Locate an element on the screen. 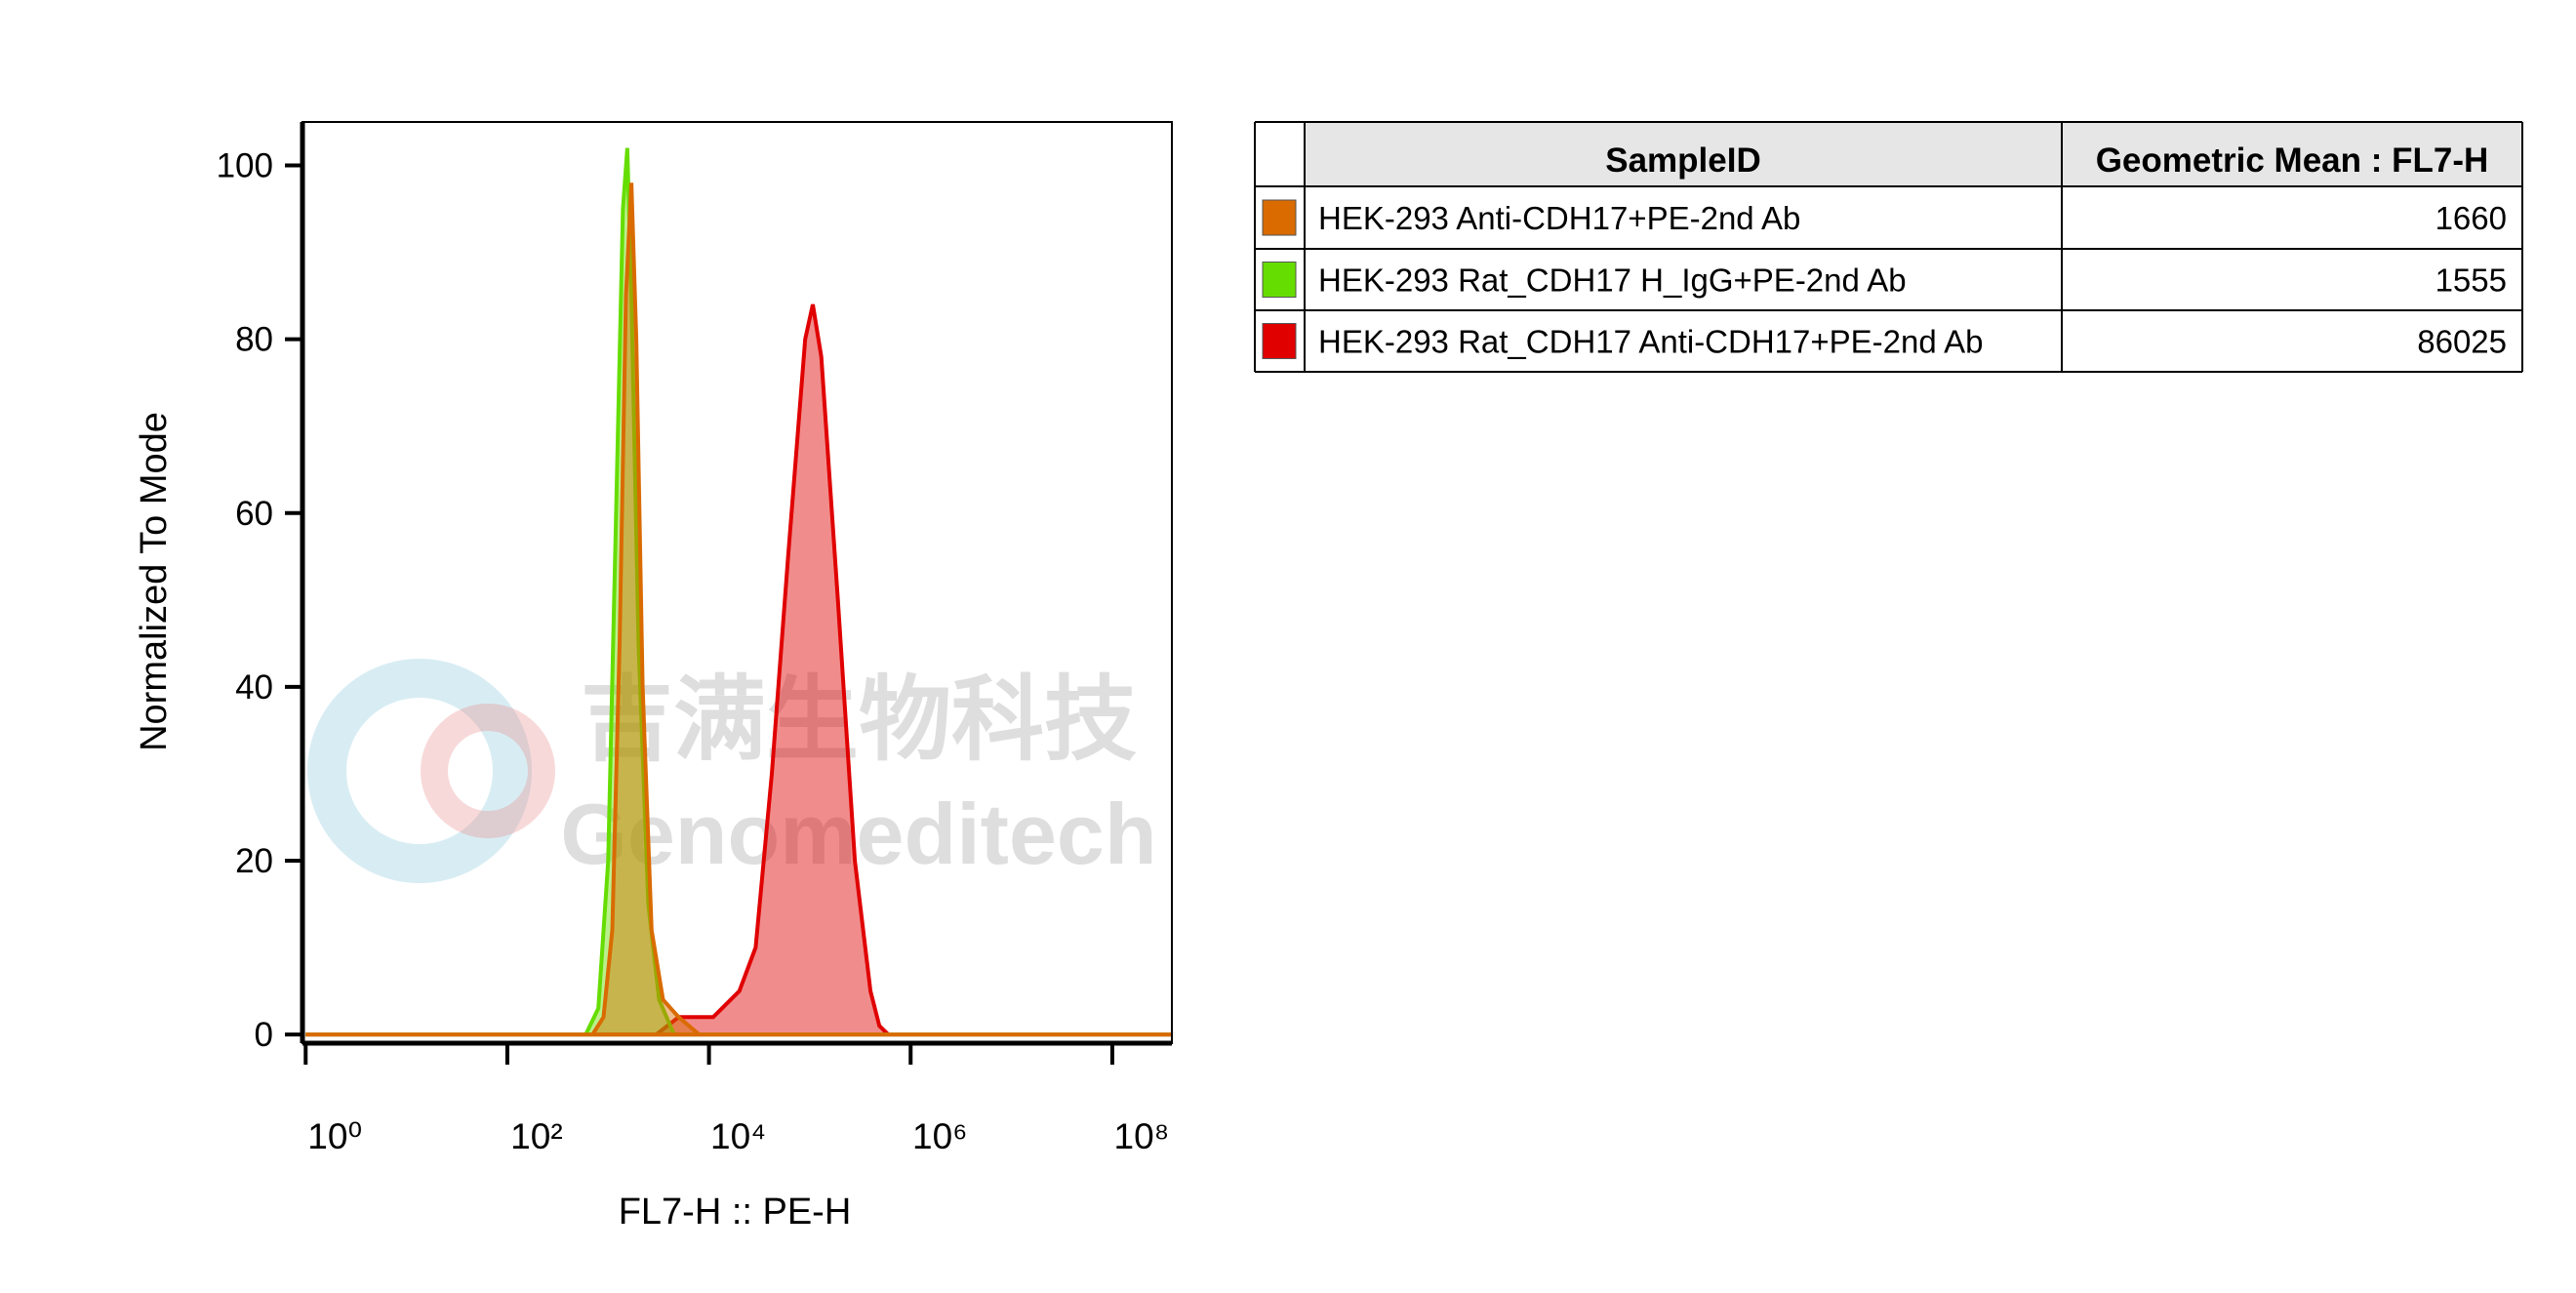 This screenshot has width=2576, height=1293. y-tick-label: 100 is located at coordinates (245, 166).